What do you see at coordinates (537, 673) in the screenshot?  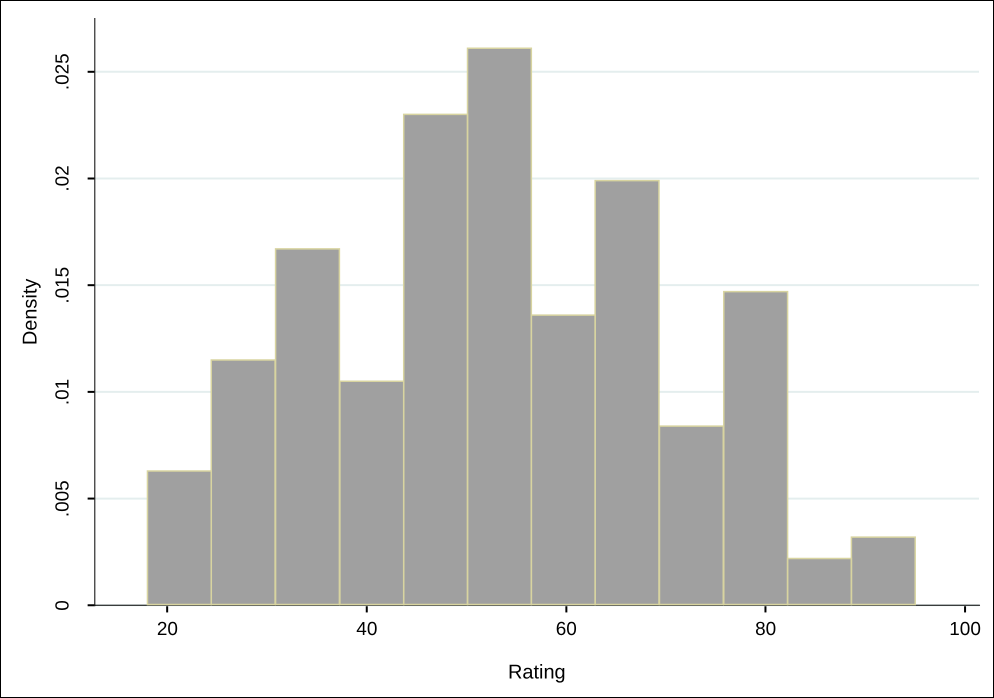 I see `x-axis-title: Rating` at bounding box center [537, 673].